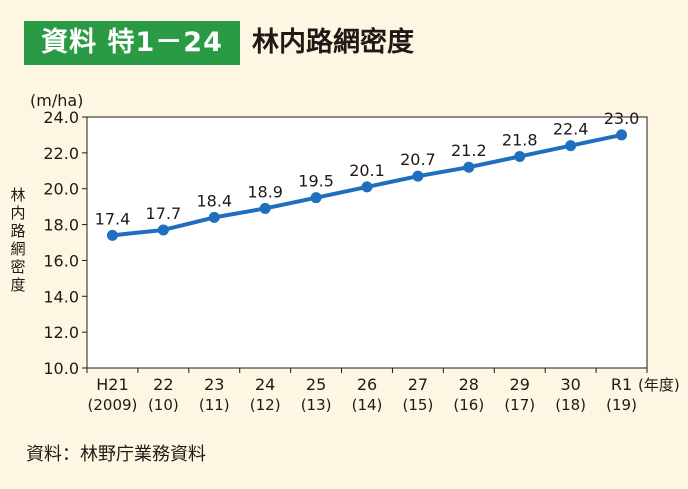  I want to click on data-label: 20.1, so click(367, 170).